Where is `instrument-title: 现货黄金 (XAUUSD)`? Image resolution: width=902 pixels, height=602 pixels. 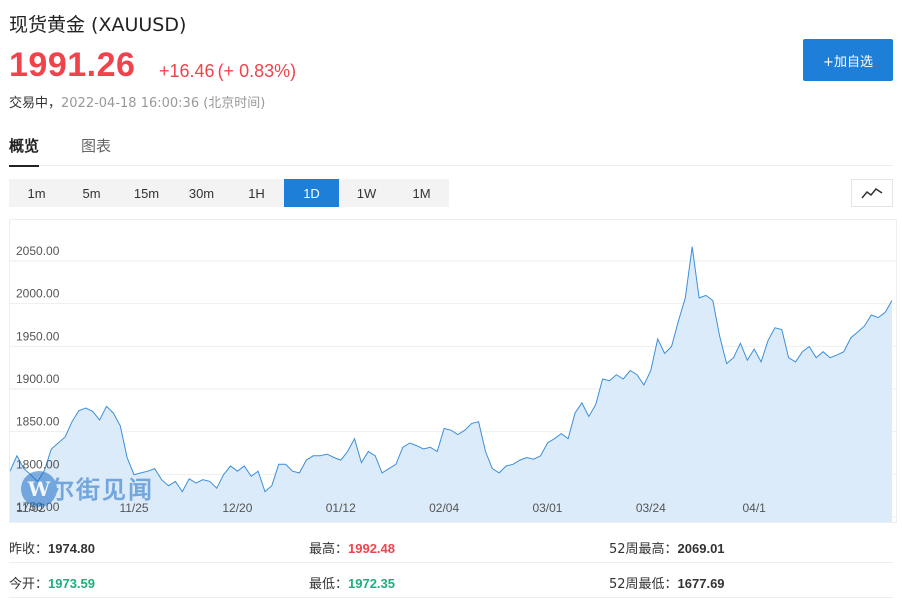
instrument-title: 现货黄金 (XAUUSD) is located at coordinates (98, 25).